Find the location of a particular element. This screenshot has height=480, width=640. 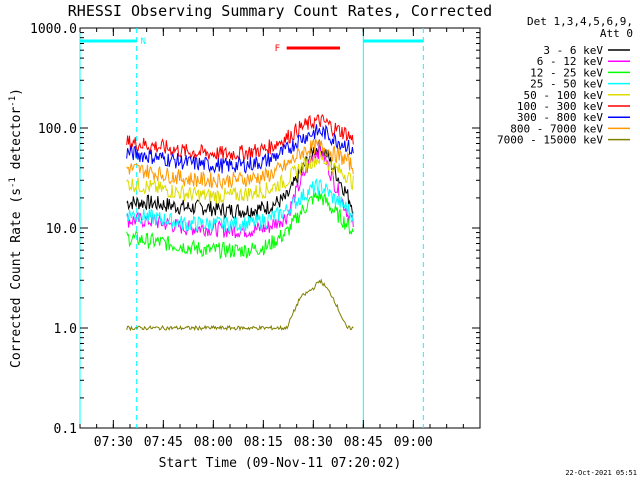

legend-header-line1: Det 1,3,4,5,6,9, is located at coordinates (580, 21).